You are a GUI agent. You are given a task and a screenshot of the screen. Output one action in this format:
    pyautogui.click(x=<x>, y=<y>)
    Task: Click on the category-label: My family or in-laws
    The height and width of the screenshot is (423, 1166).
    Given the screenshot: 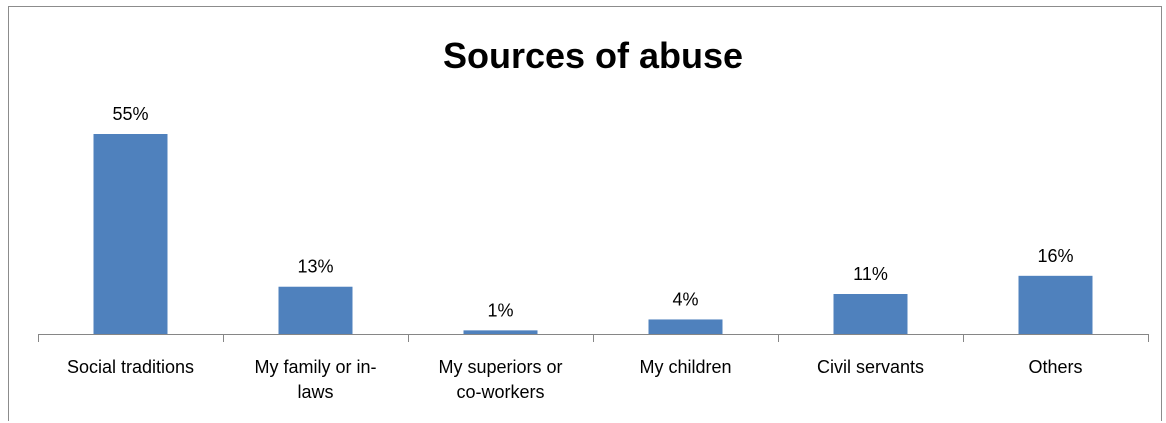 What is the action you would take?
    pyautogui.click(x=315, y=379)
    